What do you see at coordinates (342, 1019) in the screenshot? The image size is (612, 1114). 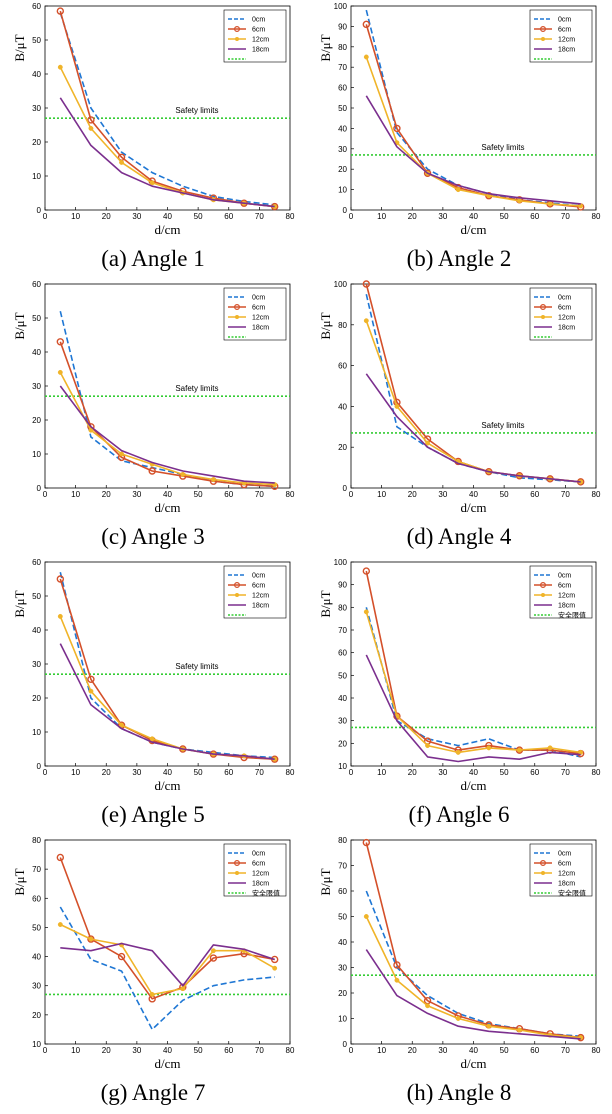 I see `y-tick-label: 10` at bounding box center [342, 1019].